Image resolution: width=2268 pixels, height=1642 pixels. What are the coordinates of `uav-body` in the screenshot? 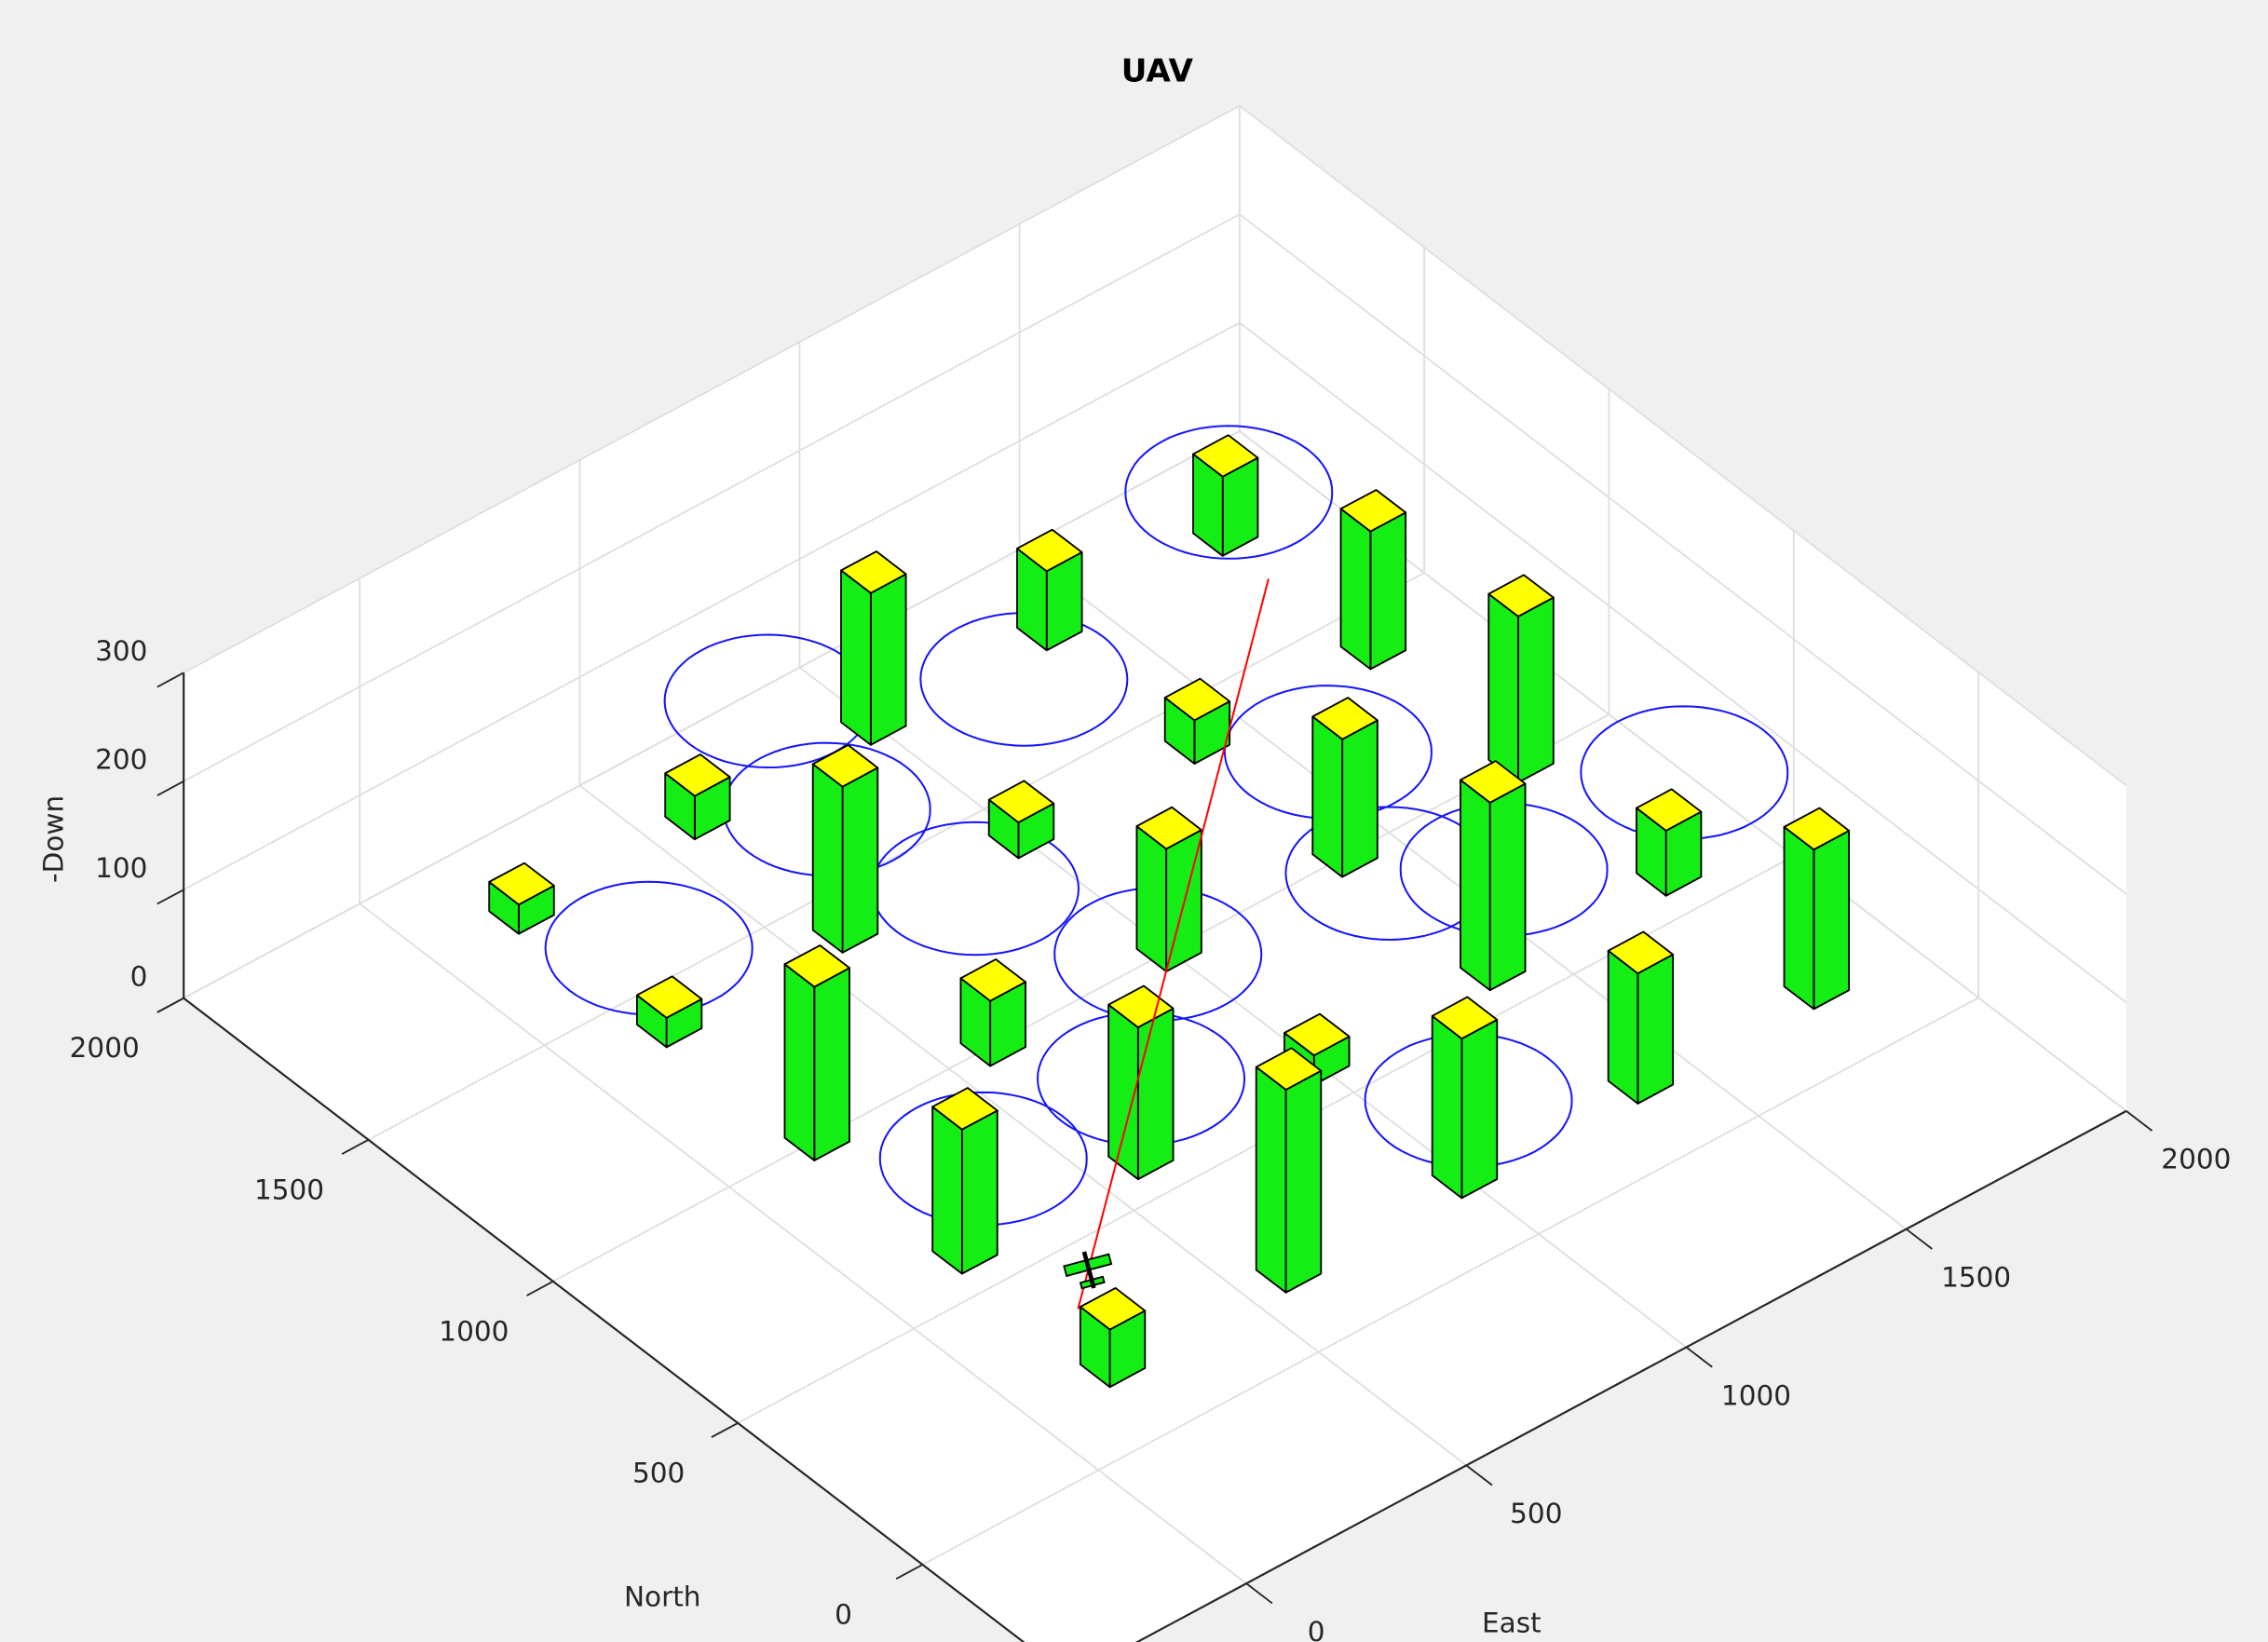 It's located at (1088, 1270).